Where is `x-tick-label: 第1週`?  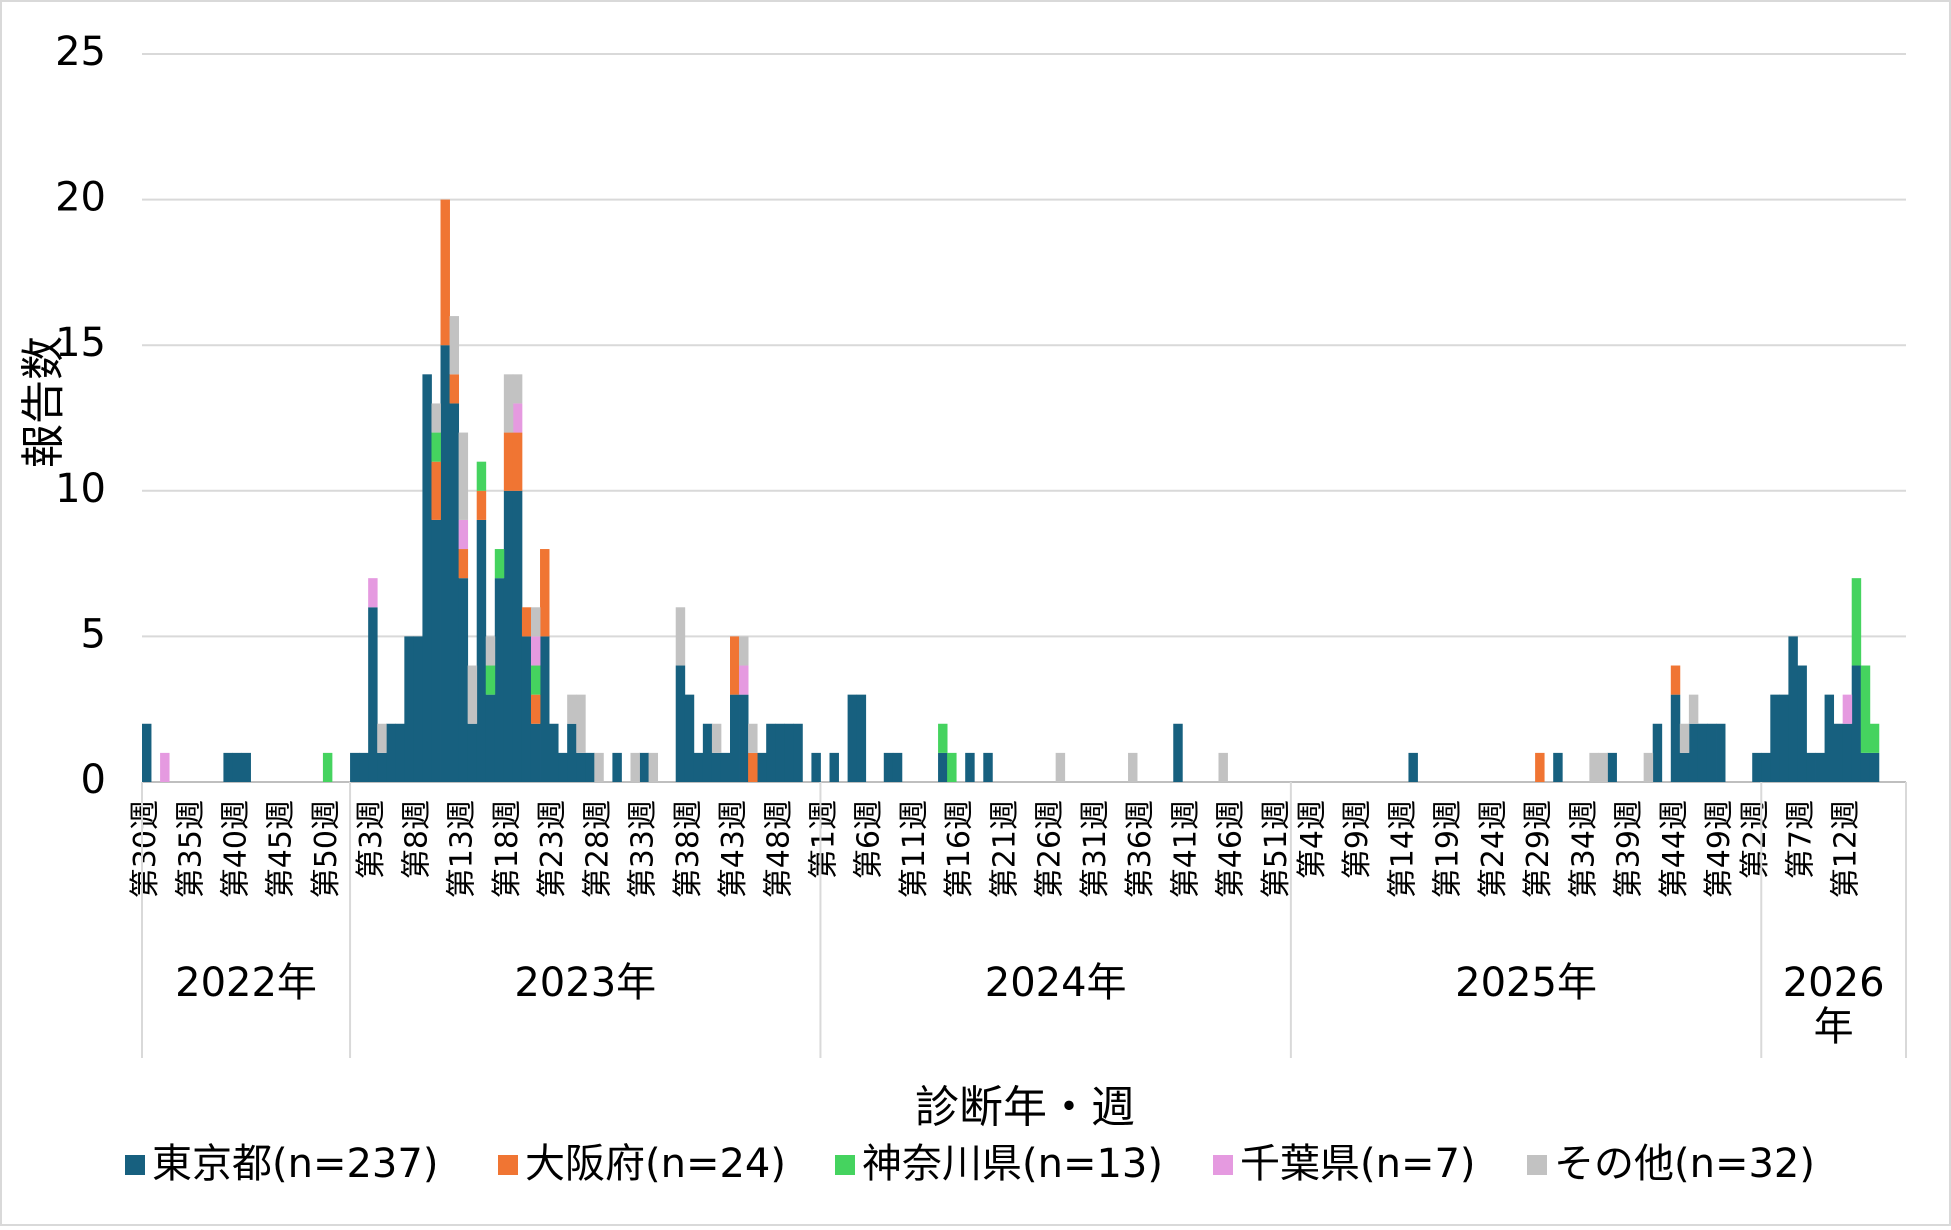
x-tick-label: 第1週 is located at coordinates (823, 839).